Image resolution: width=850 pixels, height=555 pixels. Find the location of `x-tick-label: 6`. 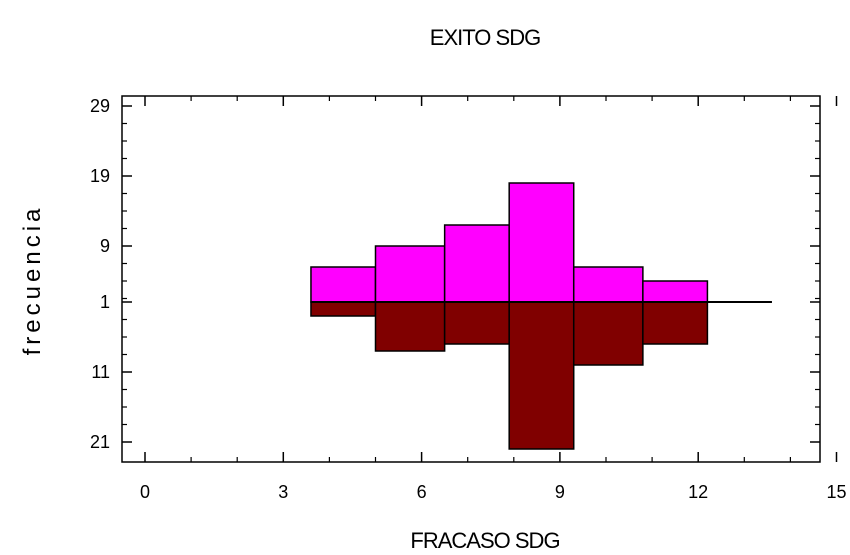

x-tick-label: 6 is located at coordinates (422, 492).